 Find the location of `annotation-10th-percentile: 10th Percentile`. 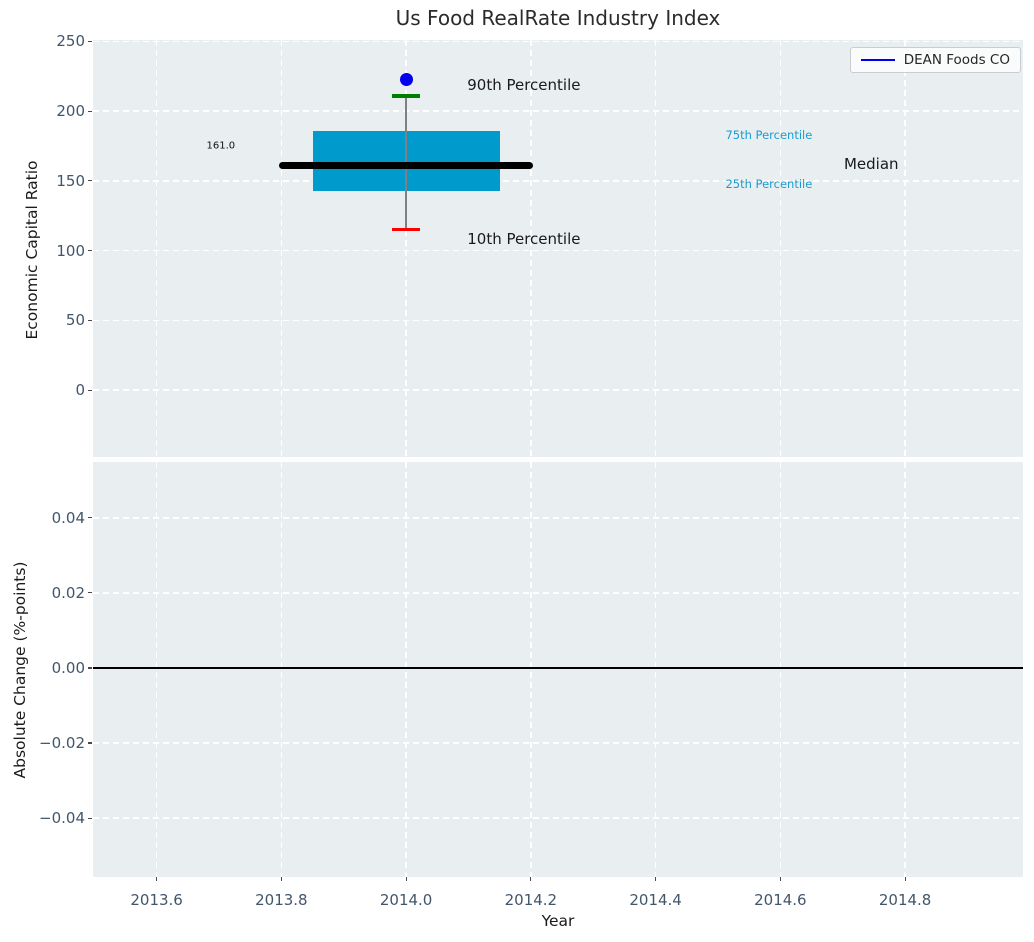

annotation-10th-percentile: 10th Percentile is located at coordinates (524, 239).